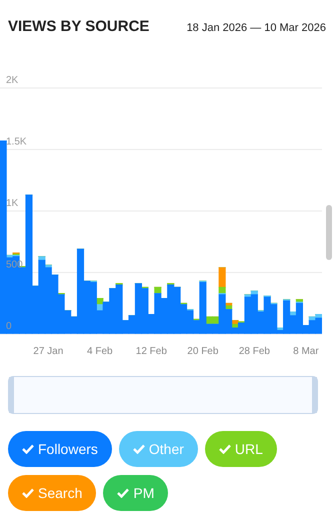  What do you see at coordinates (248, 449) in the screenshot?
I see `text: URL` at bounding box center [248, 449].